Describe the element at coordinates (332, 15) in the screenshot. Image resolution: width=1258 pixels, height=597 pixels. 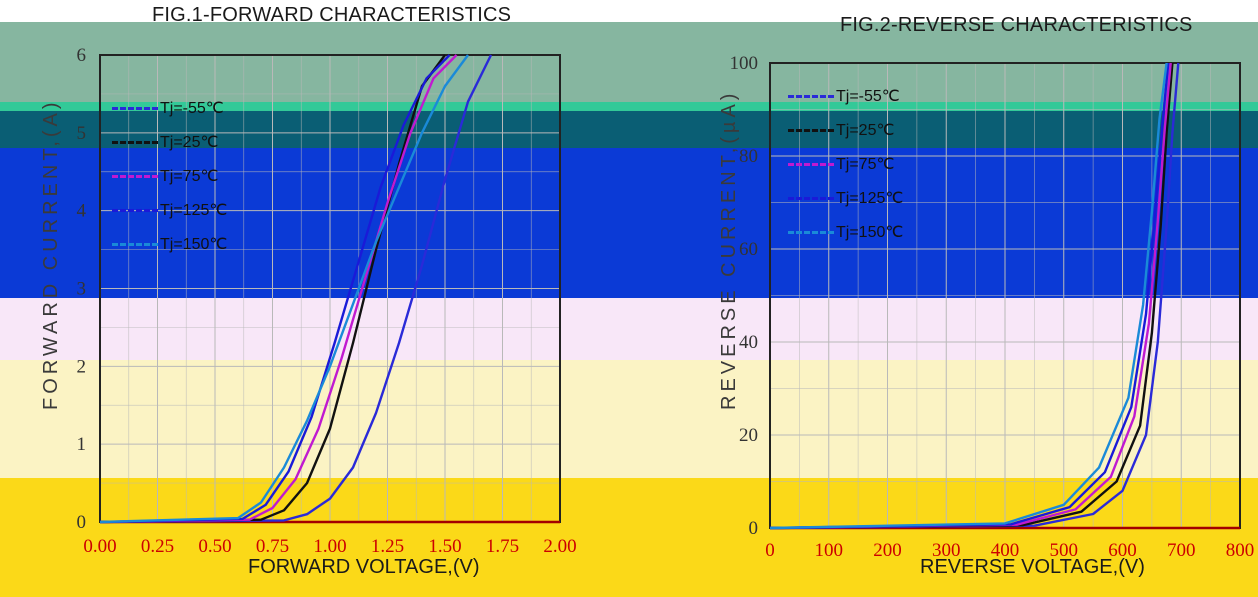
I see `chart1-title: FIG.1-FORWARD CHARACTERISTICS` at that location.